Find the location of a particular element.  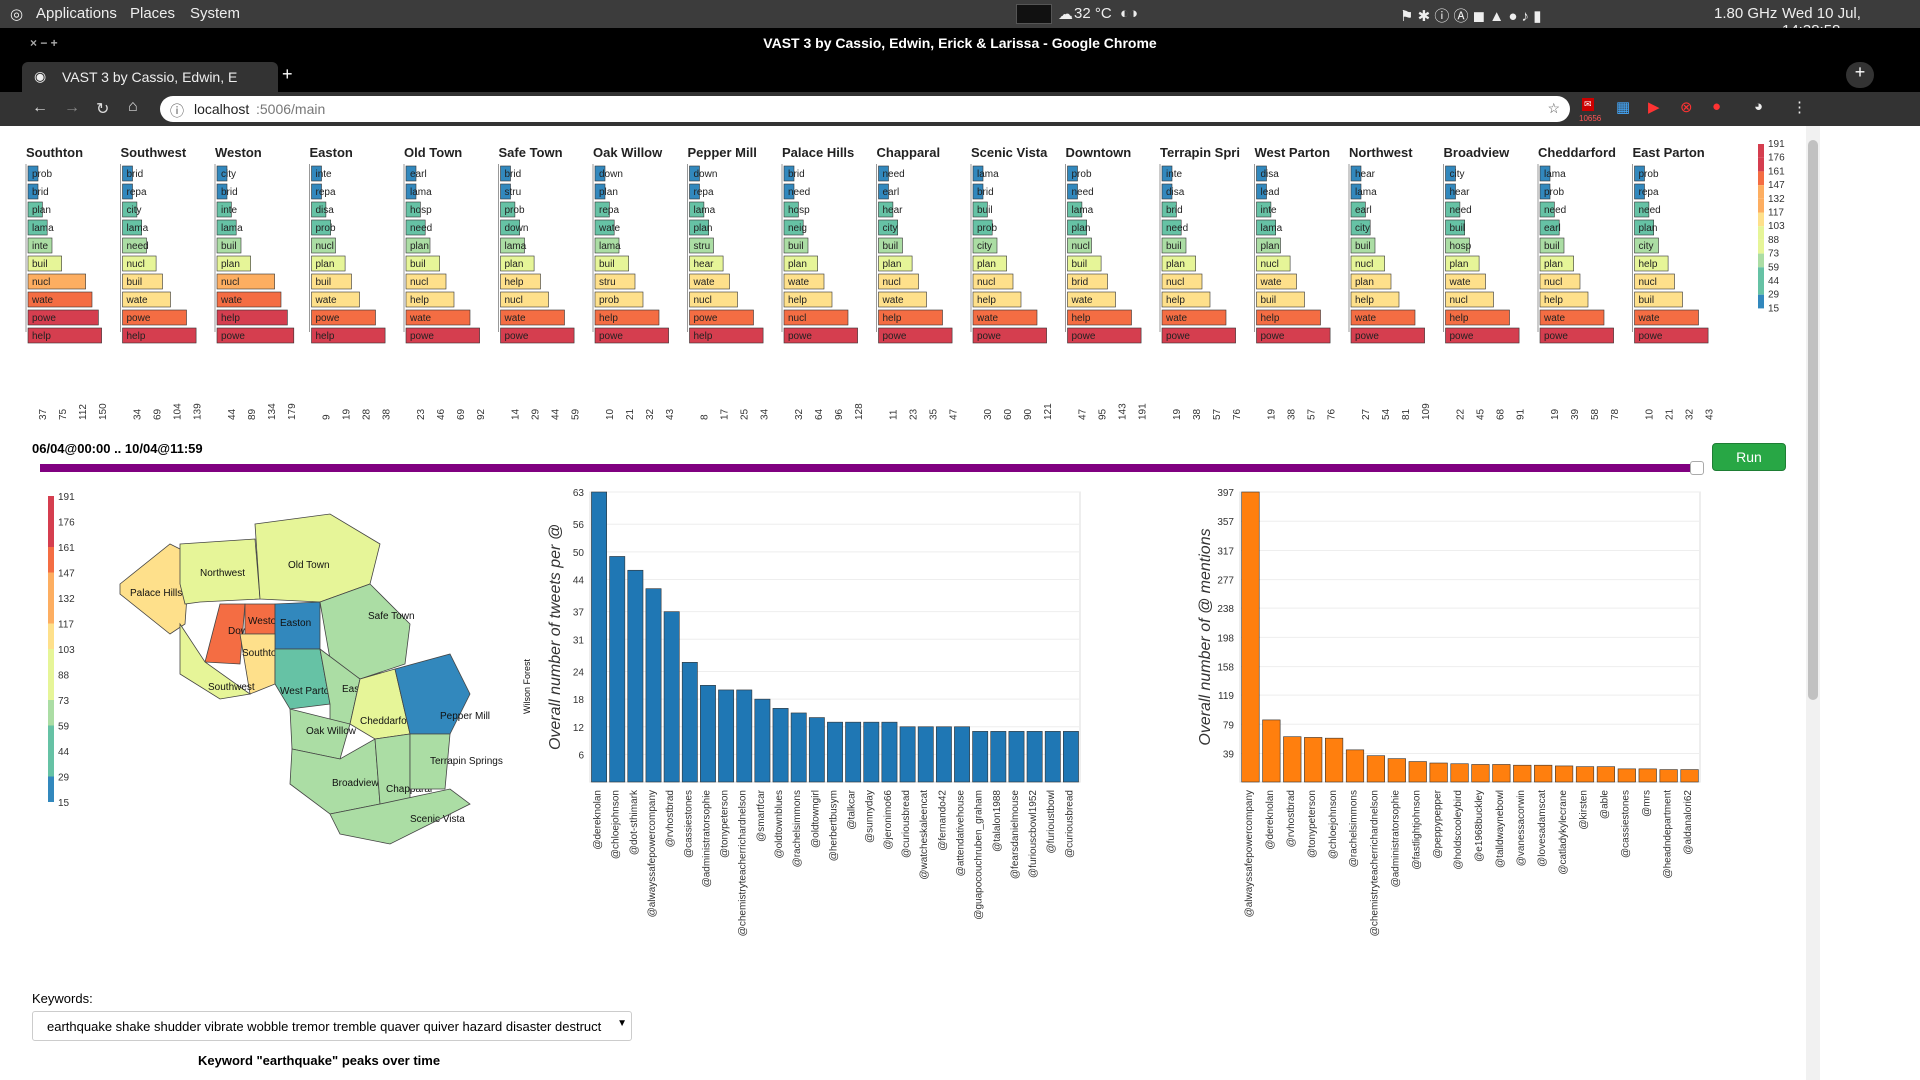

home-icon: ⌂ is located at coordinates (133, 106).